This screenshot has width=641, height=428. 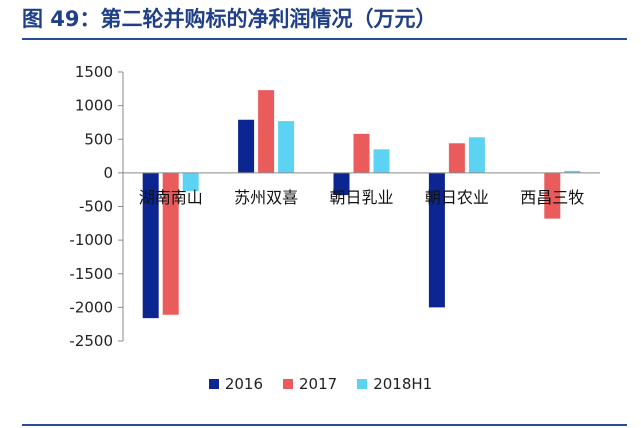 What do you see at coordinates (91, 240) in the screenshot?
I see `y-tick-label: -1000` at bounding box center [91, 240].